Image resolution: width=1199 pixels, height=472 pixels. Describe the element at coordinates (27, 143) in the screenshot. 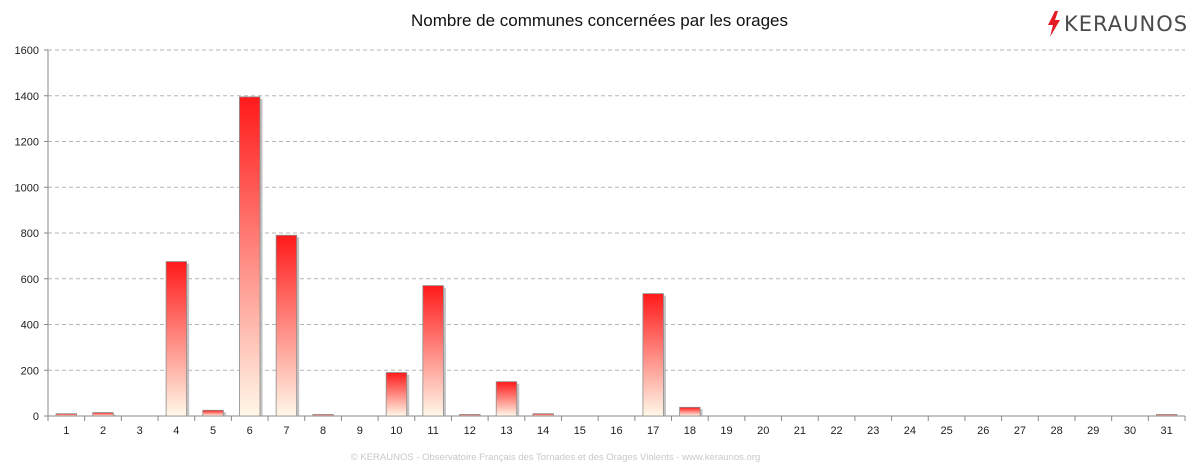

I see `y-tick-label: 1200` at that location.